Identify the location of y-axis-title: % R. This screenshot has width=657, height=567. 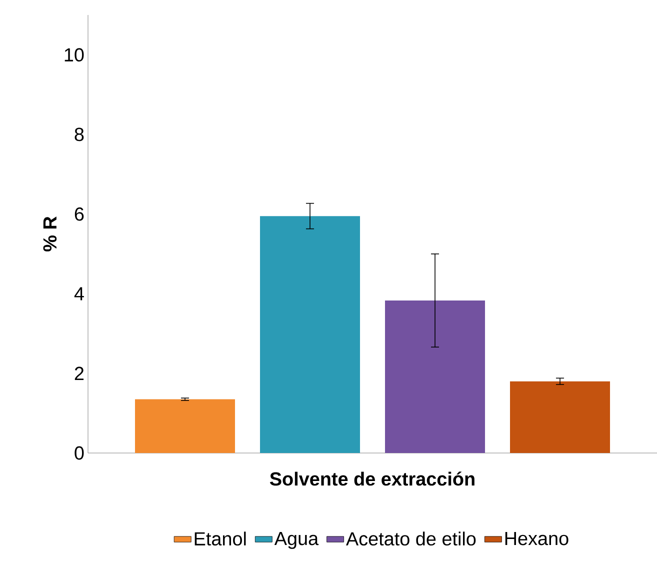
(50, 234).